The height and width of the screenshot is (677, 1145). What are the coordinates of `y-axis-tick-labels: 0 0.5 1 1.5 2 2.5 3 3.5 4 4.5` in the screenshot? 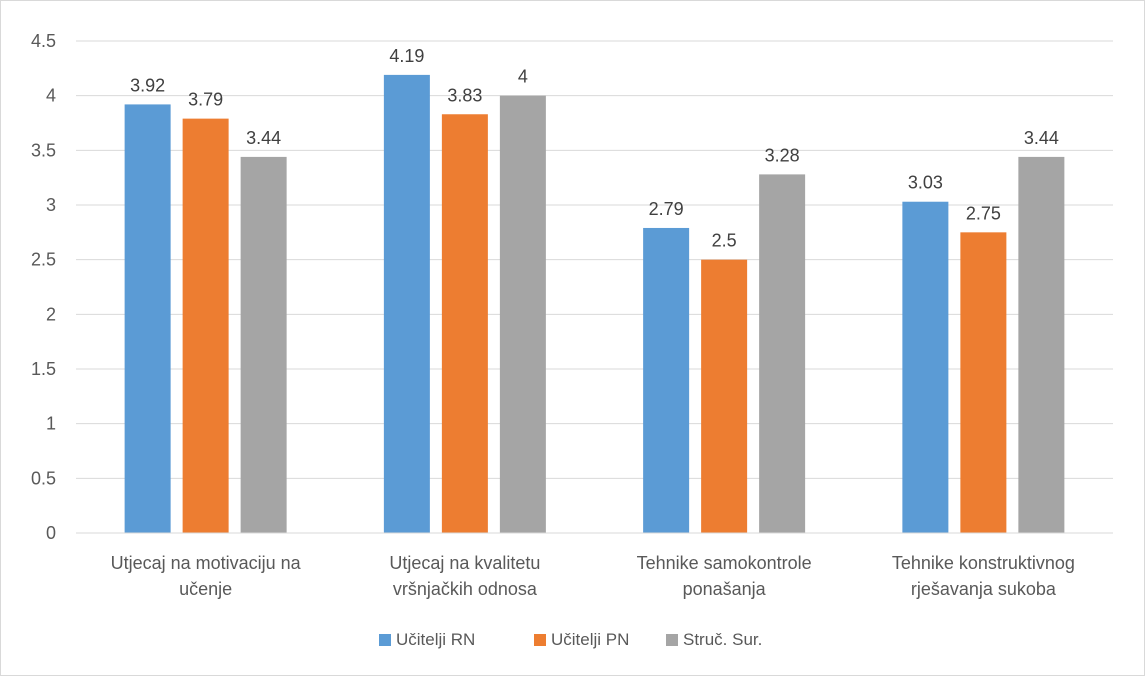 It's located at (43, 287).